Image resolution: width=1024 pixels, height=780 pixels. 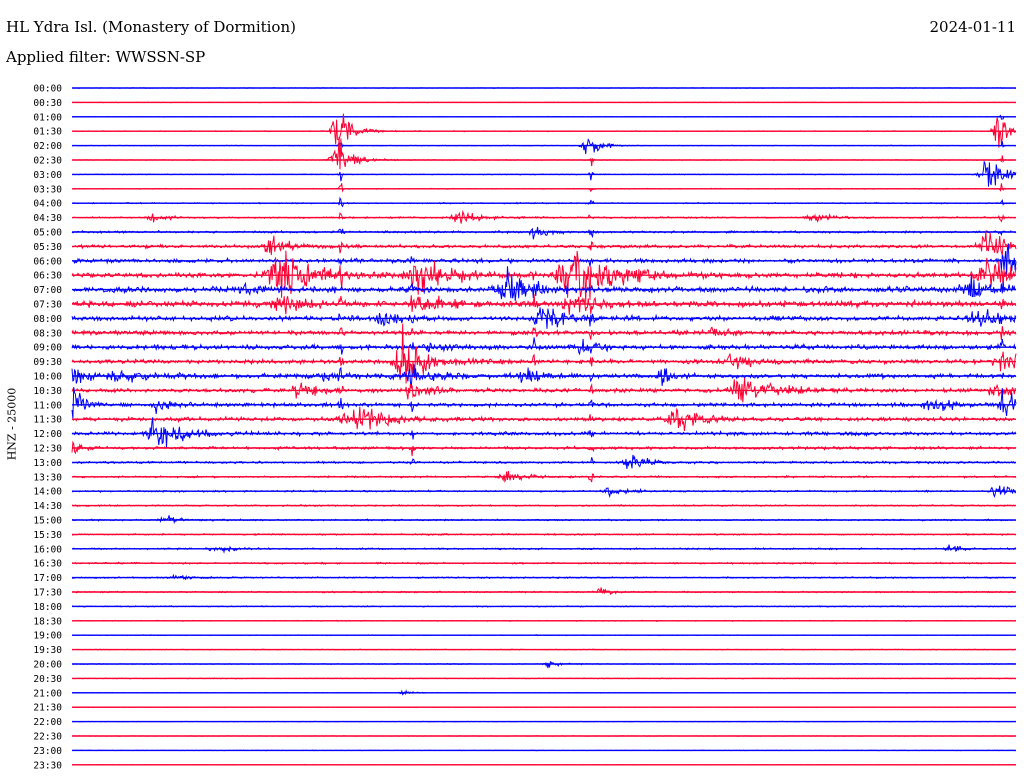 What do you see at coordinates (151, 27) in the screenshot?
I see `station-title: HL Ydra Isl. (Monastery of Dormition)` at bounding box center [151, 27].